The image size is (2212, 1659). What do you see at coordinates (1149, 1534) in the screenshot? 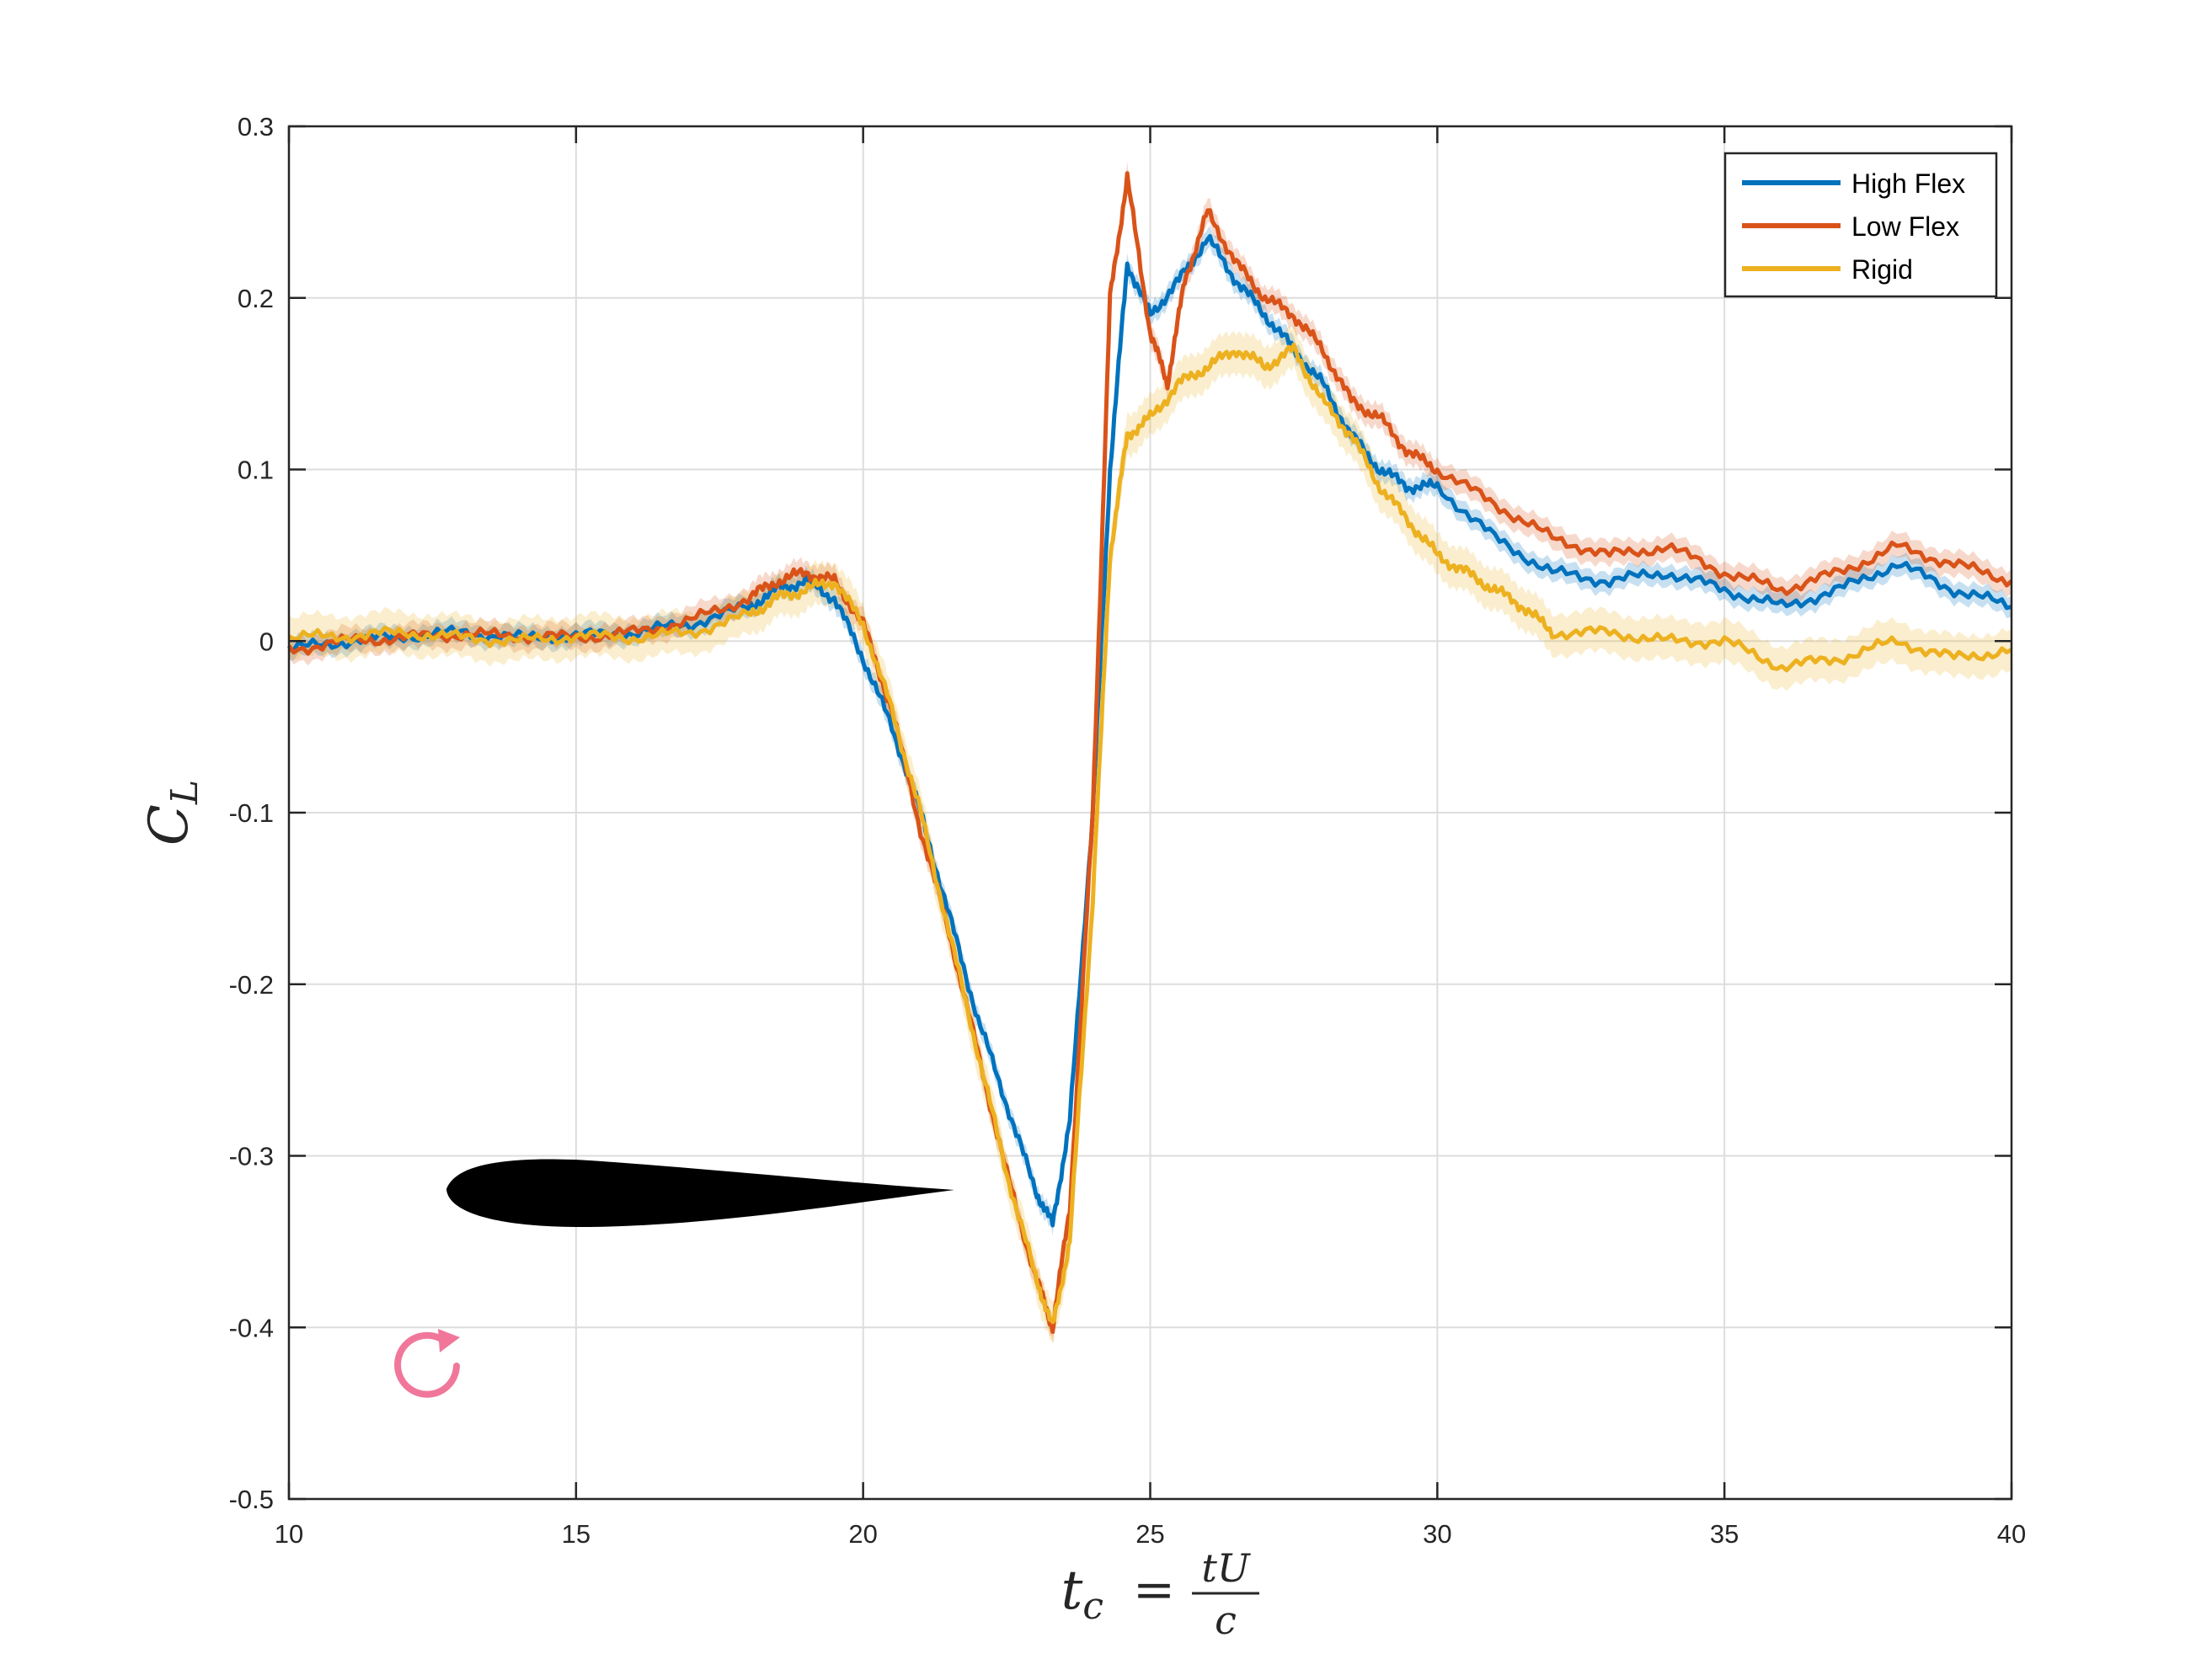
I see `x-tick-label: 25` at bounding box center [1149, 1534].